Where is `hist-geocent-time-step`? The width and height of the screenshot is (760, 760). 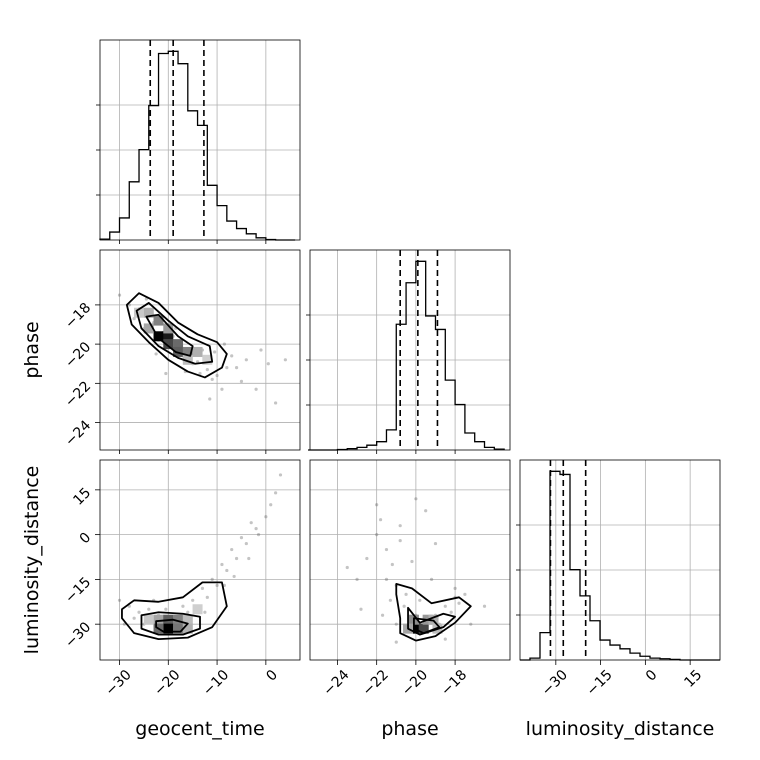
hist-geocent-time-step is located at coordinates (197, 145).